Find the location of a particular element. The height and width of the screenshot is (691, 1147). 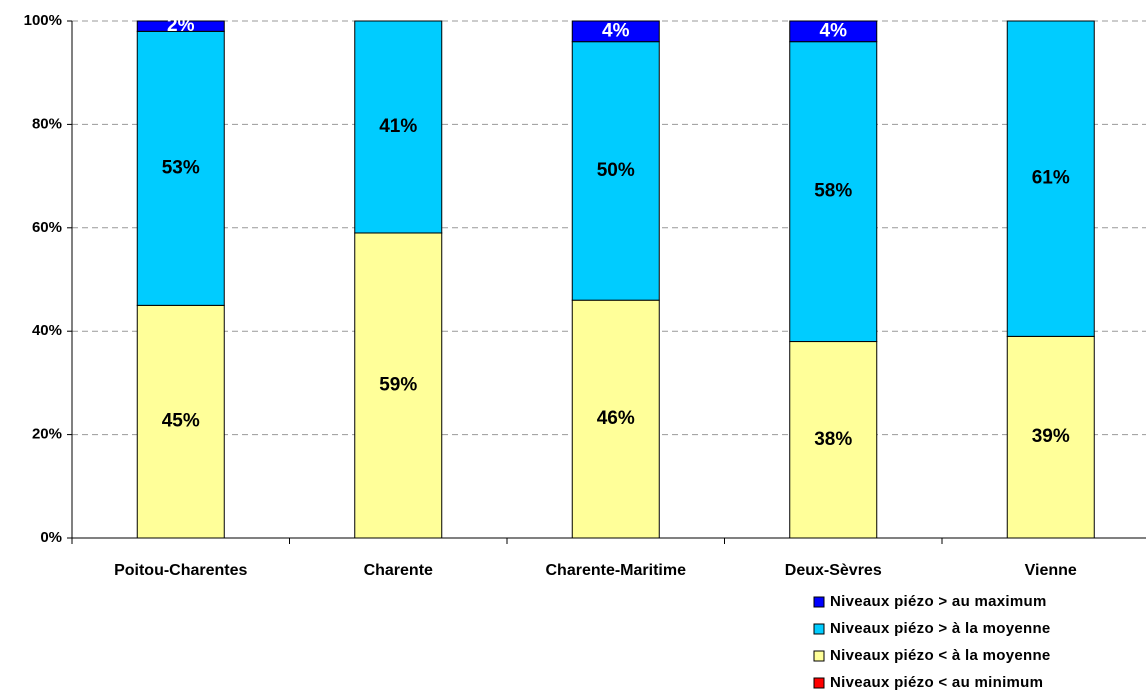

x-tick-label: Charente is located at coordinates (398, 570).